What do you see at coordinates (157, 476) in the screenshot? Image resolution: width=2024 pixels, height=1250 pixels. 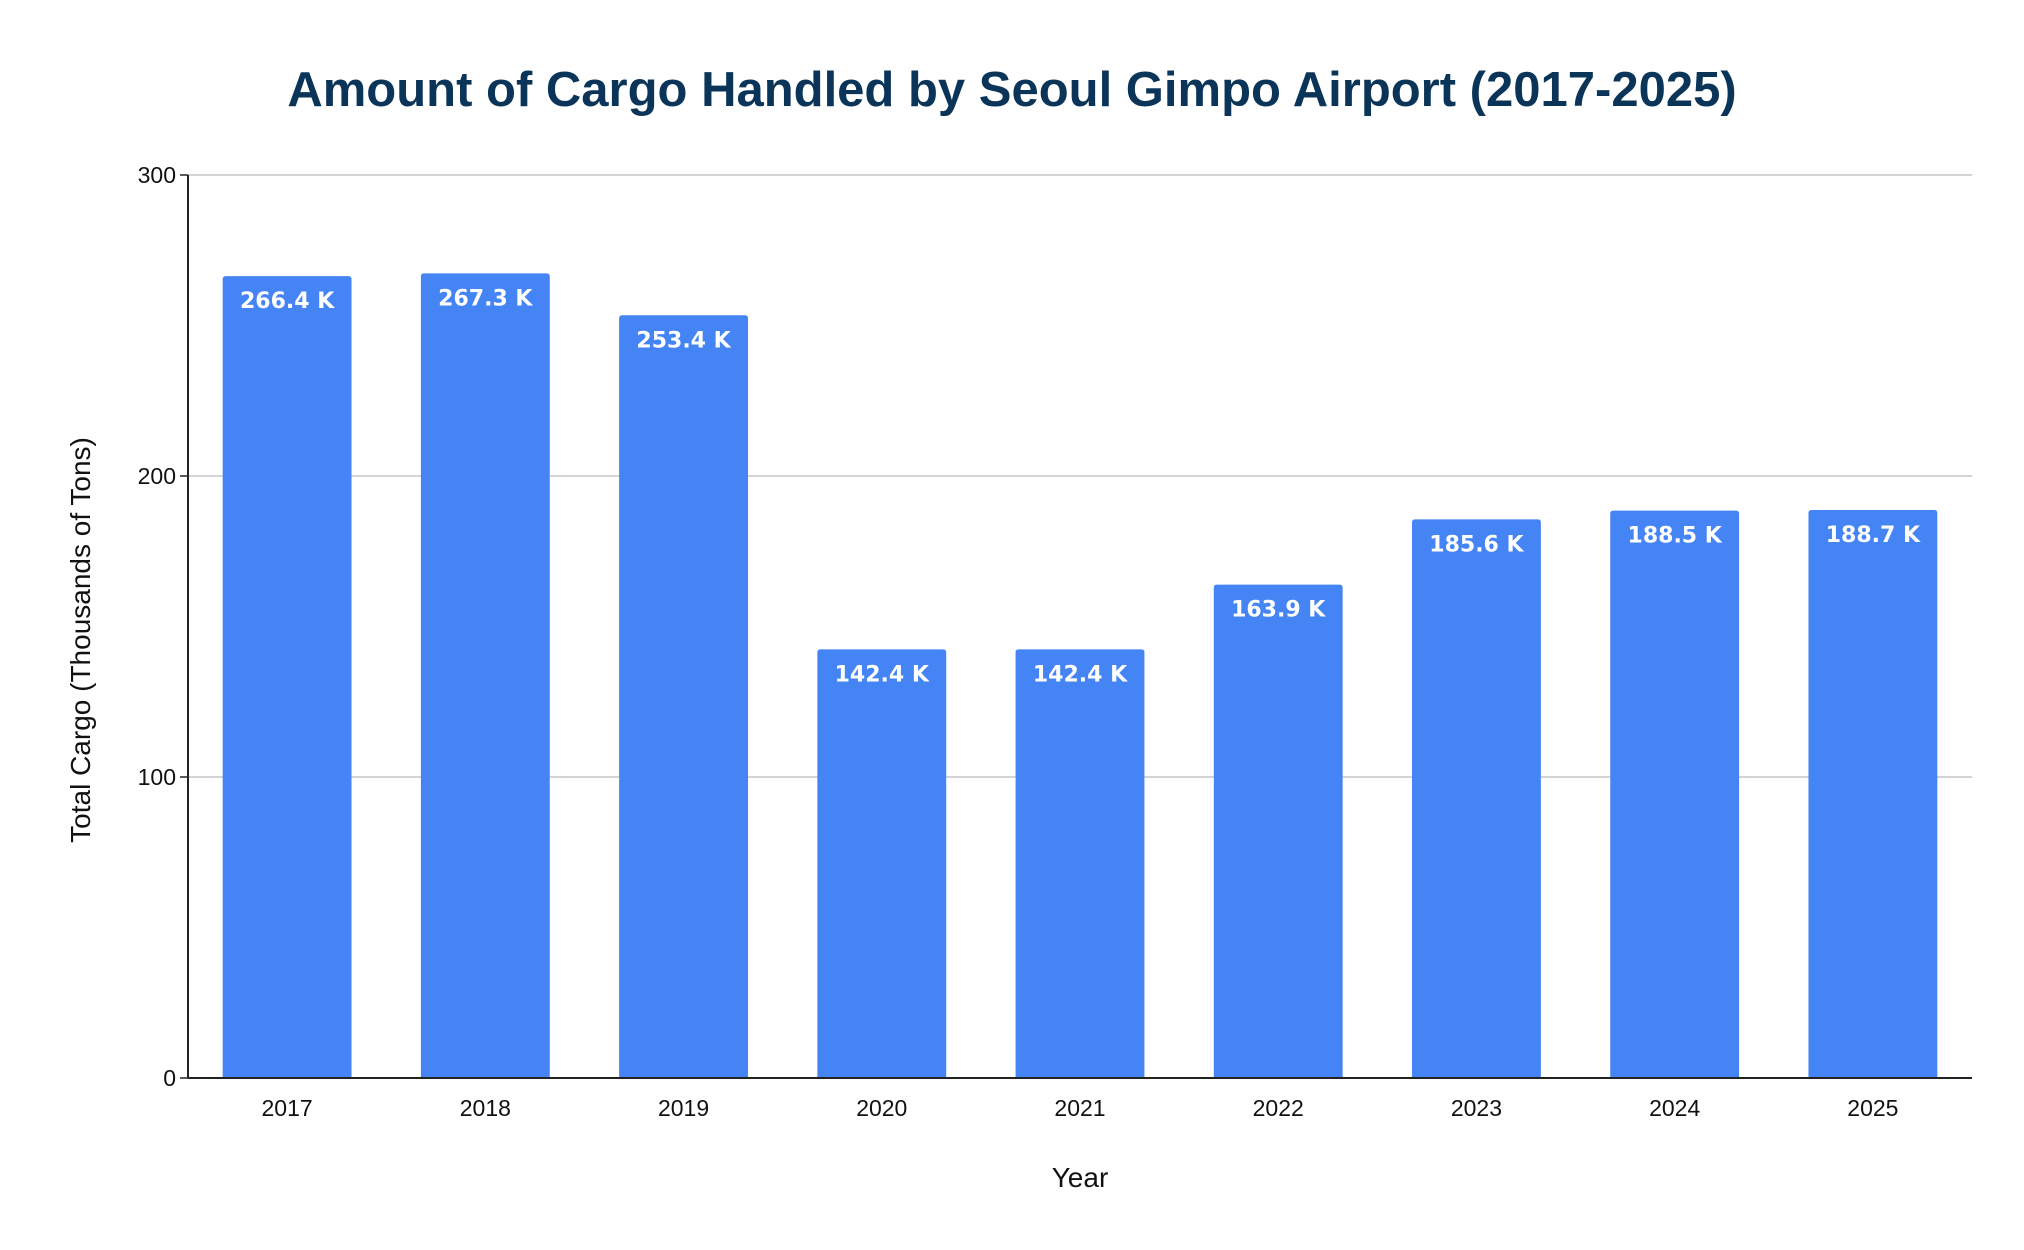 I see `y-tick-label: 200` at bounding box center [157, 476].